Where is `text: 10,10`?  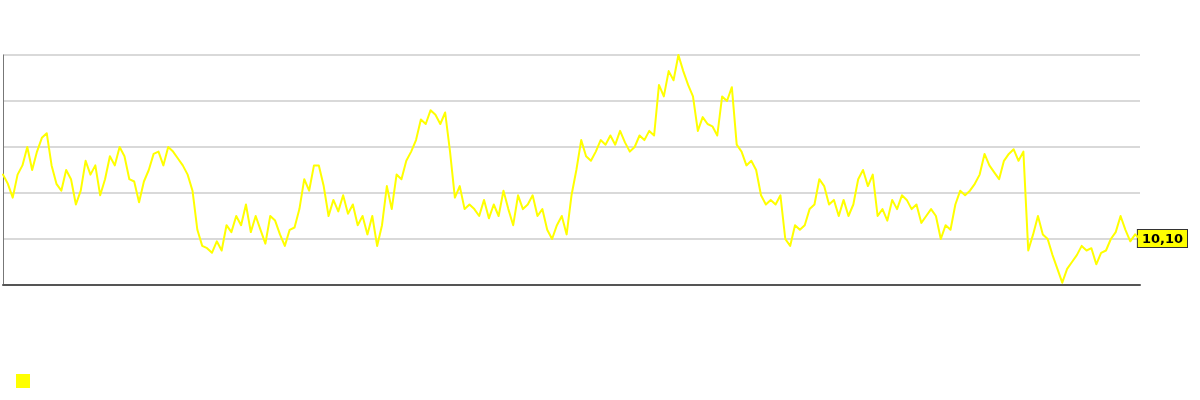 text: 10,10 is located at coordinates (1162, 238).